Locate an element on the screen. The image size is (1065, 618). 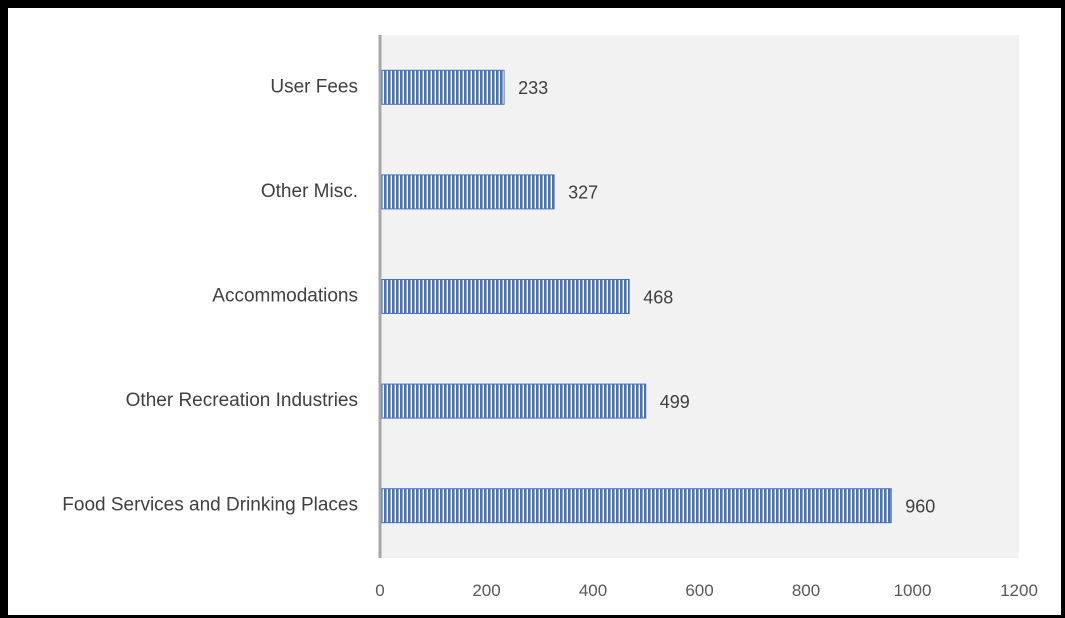
category-label: Other Misc. is located at coordinates (309, 191).